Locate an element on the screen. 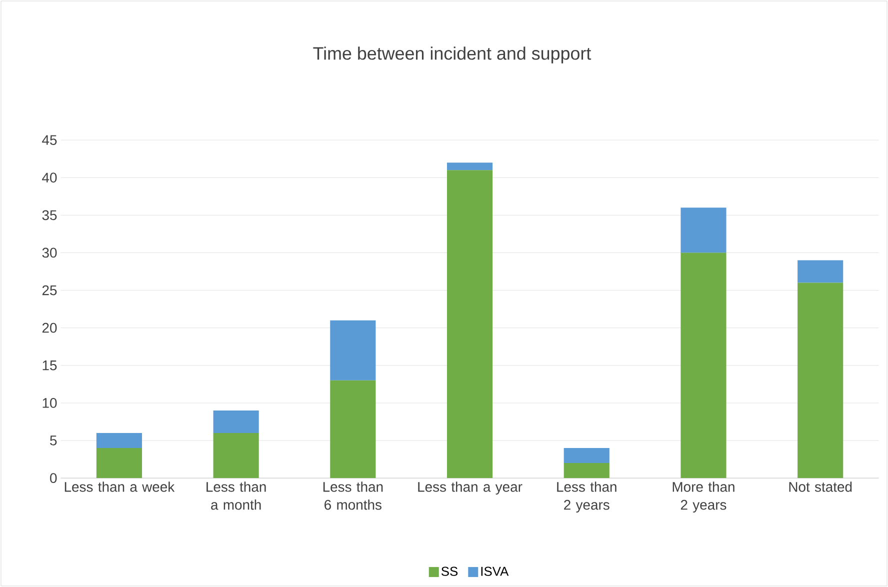  x-tick-label: Less than a month is located at coordinates (236, 496).